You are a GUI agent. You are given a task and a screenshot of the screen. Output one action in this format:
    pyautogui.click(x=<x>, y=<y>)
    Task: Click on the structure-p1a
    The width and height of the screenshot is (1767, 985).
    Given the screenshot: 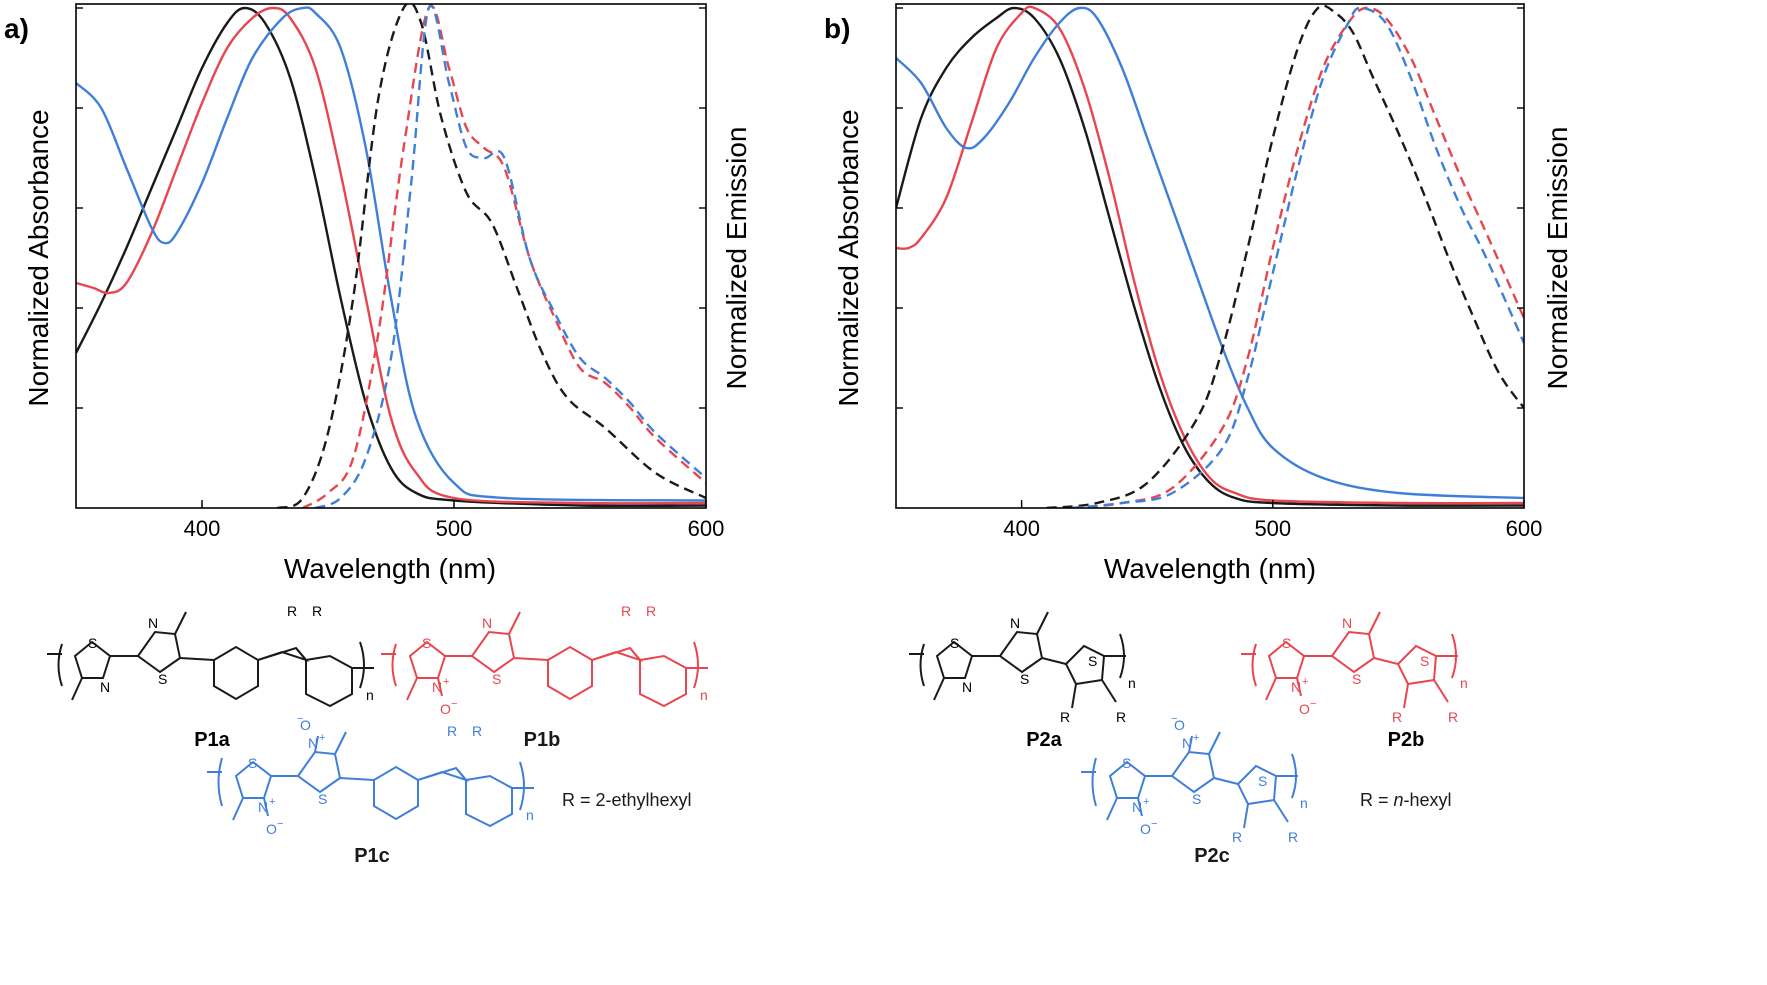 What is the action you would take?
    pyautogui.click(x=210, y=659)
    